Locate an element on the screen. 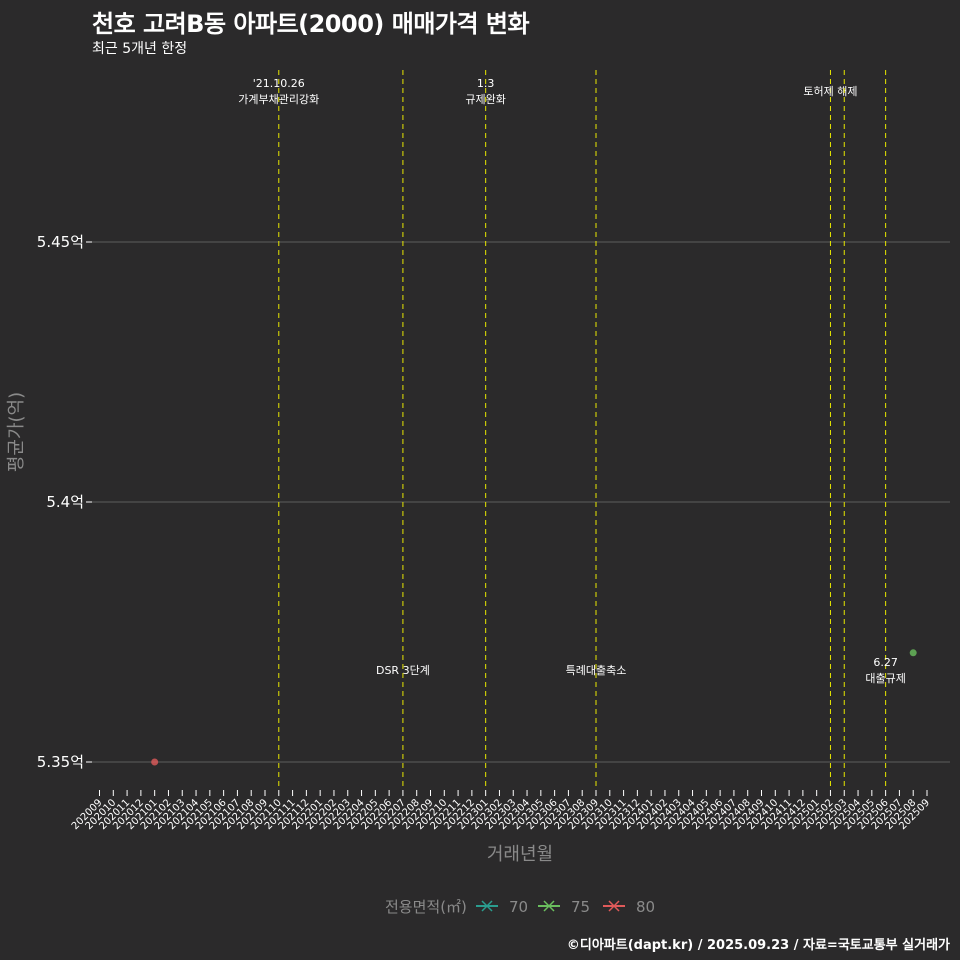 This screenshot has width=960, height=960. y-tick-label: 5.35억 is located at coordinates (60, 762).